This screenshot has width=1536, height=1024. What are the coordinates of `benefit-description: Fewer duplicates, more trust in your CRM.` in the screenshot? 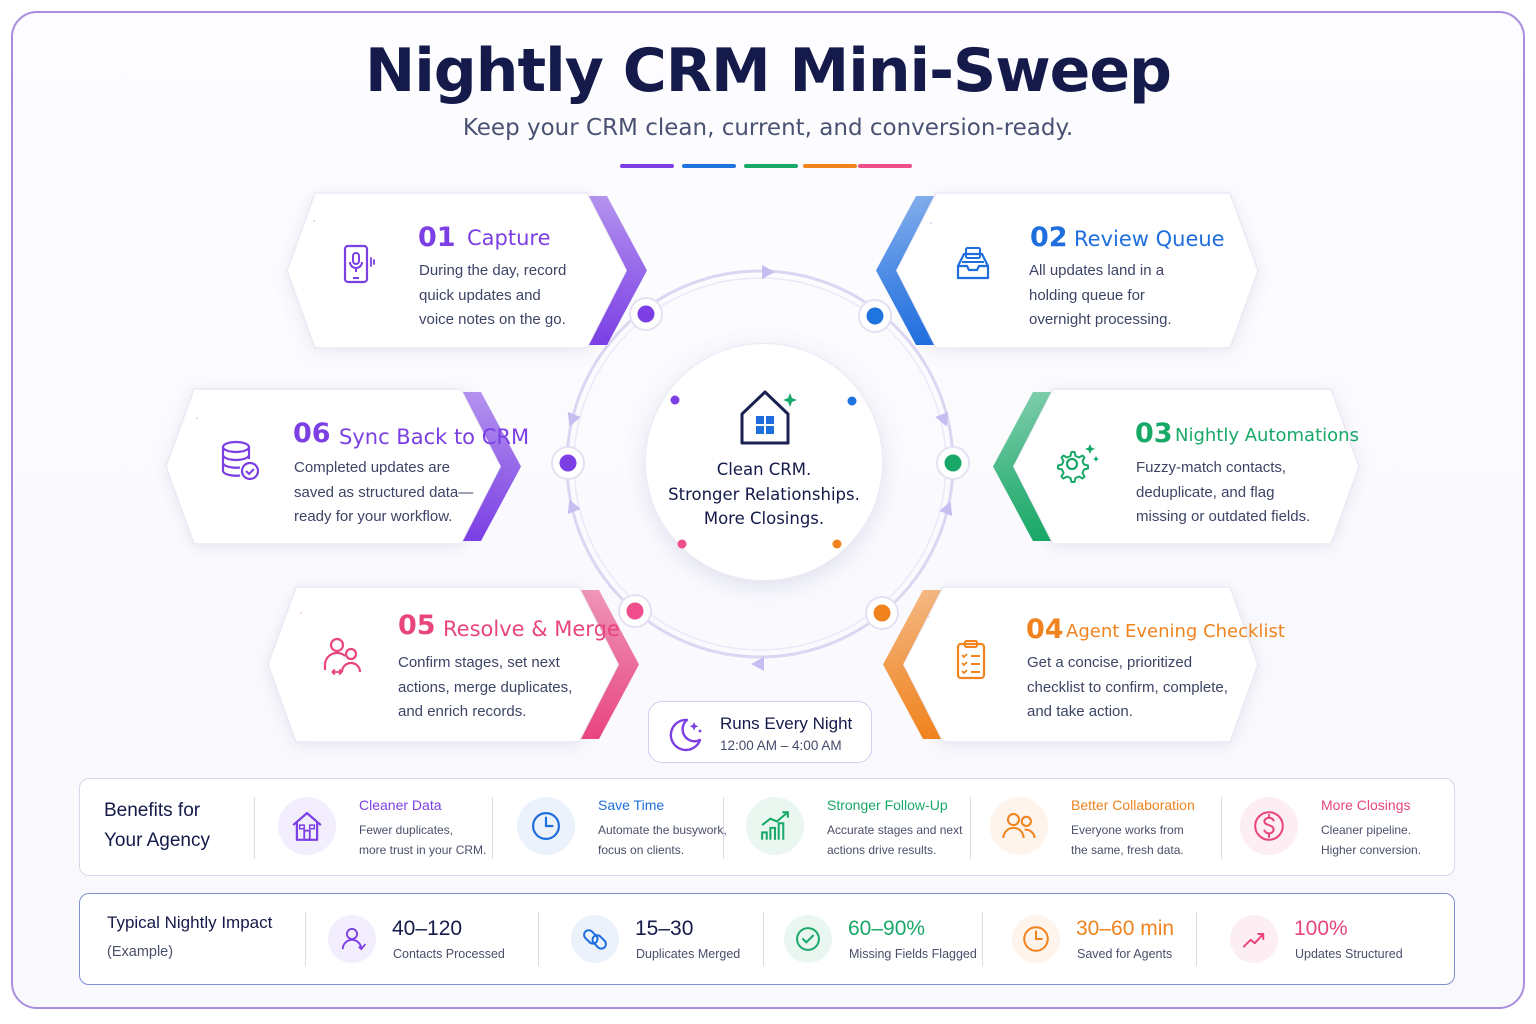 It's located at (422, 840).